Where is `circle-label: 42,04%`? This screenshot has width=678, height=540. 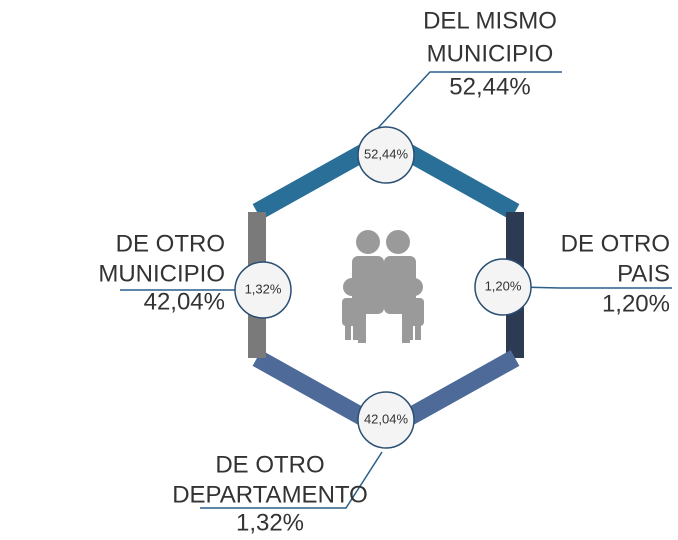
circle-label: 42,04% is located at coordinates (386, 418).